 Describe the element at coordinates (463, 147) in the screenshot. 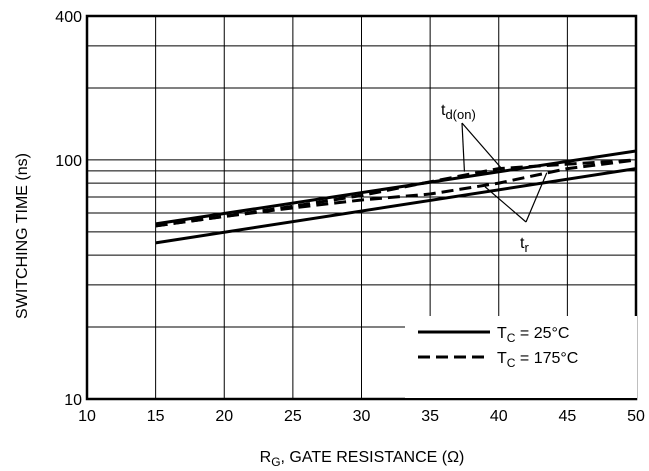

I see `pointer-td-on-solid` at that location.